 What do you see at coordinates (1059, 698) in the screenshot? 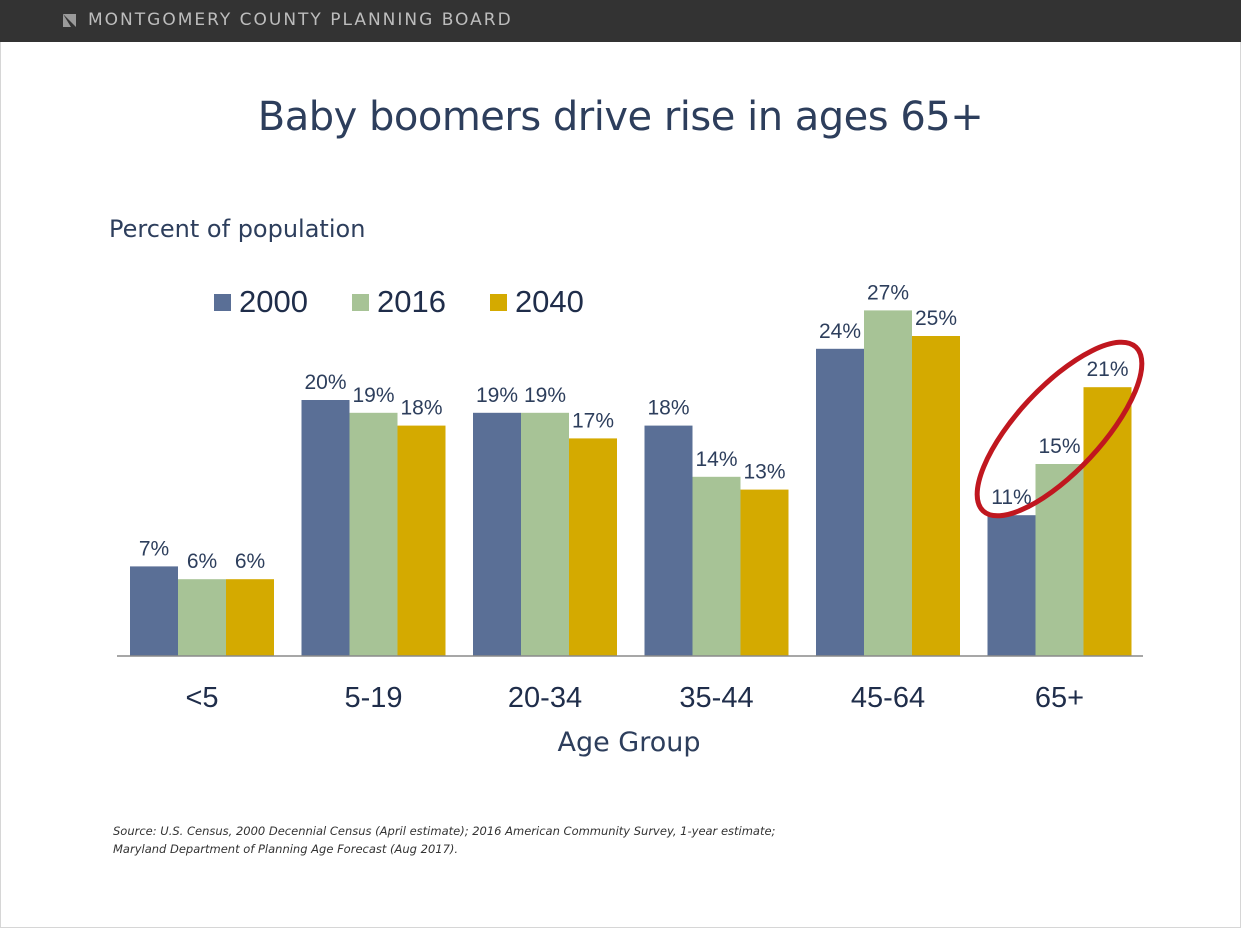
I see `x-tick-label-65+: 65+` at bounding box center [1059, 698].